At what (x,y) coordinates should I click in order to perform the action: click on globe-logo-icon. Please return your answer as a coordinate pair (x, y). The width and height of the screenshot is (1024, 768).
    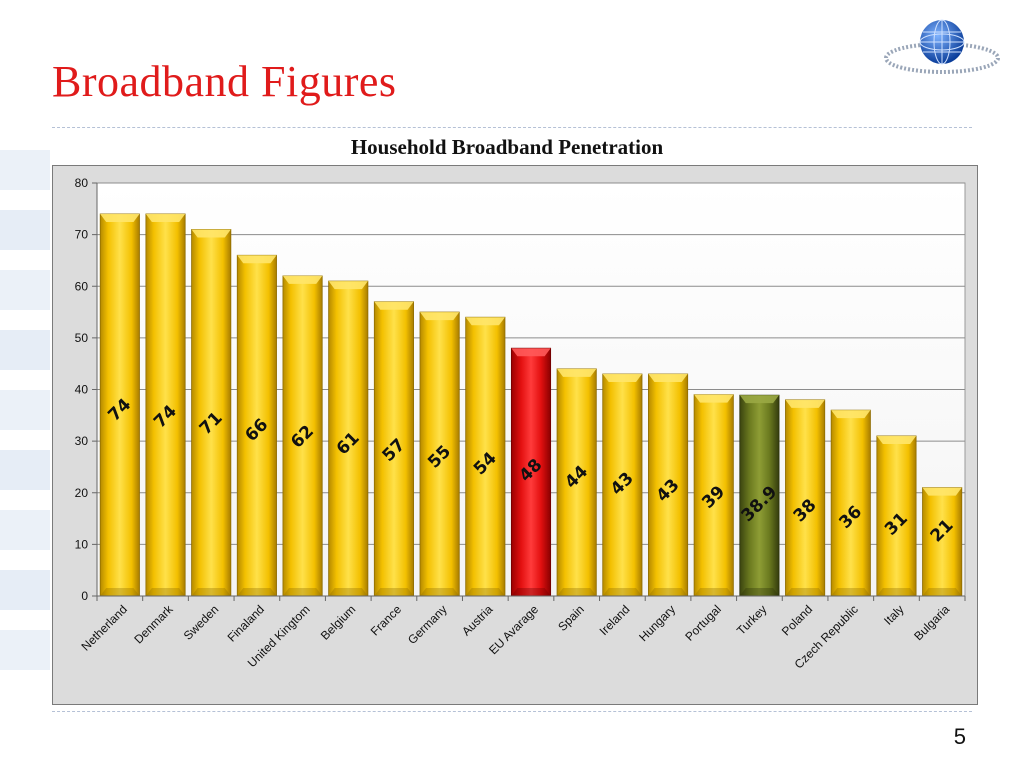
    Looking at the image, I should click on (942, 46).